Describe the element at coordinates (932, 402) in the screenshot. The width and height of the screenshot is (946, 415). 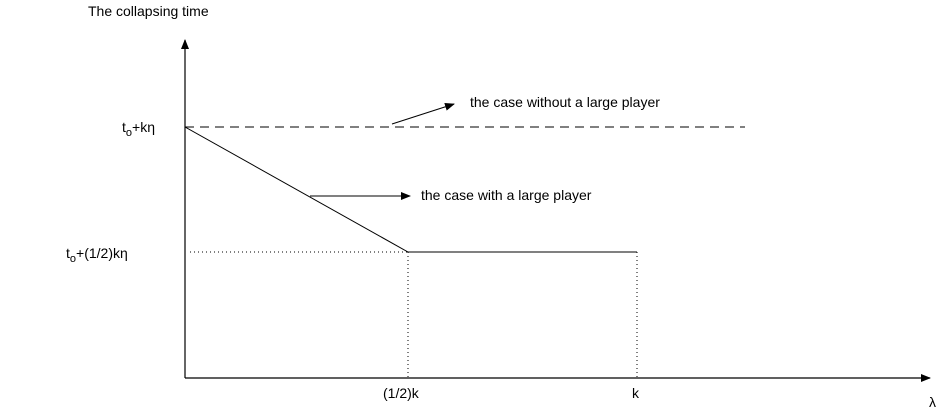
I see `x-axis-symbol: λ` at that location.